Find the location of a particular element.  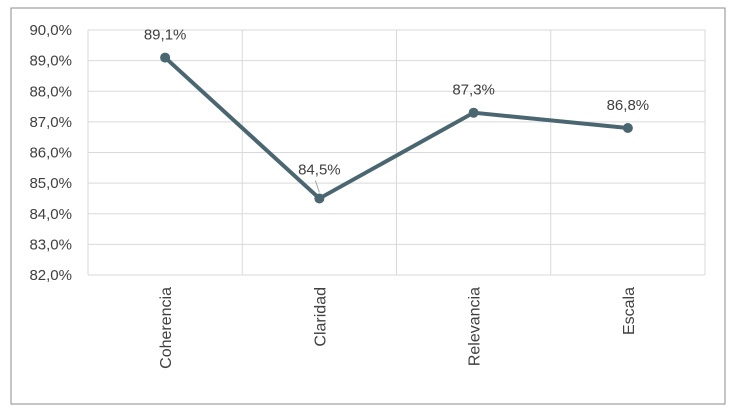

y-tick-label: 86,0% is located at coordinates (50, 153).